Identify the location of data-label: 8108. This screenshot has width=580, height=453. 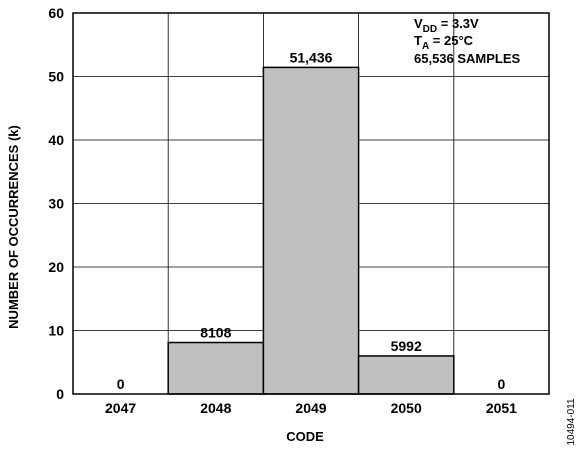
(215, 333).